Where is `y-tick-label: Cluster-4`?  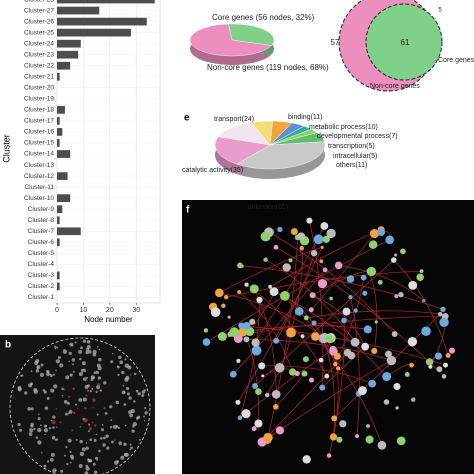
y-tick-label: Cluster-4 is located at coordinates (41, 264).